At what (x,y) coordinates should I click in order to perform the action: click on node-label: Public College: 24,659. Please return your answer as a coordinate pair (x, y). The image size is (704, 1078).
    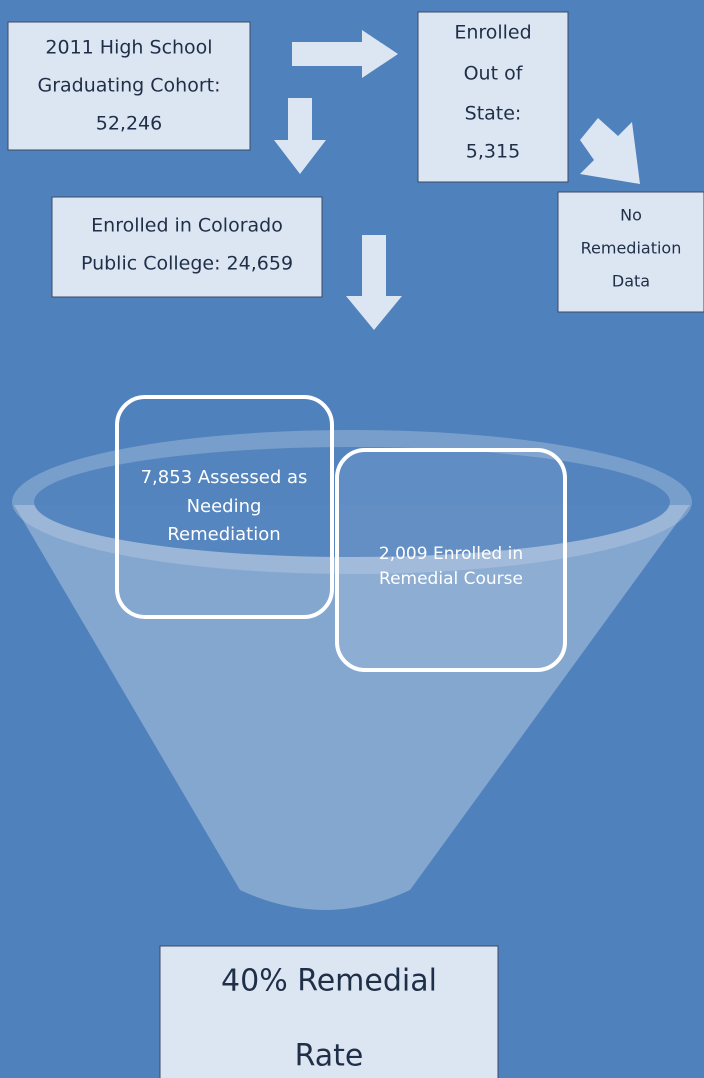
    Looking at the image, I should click on (187, 264).